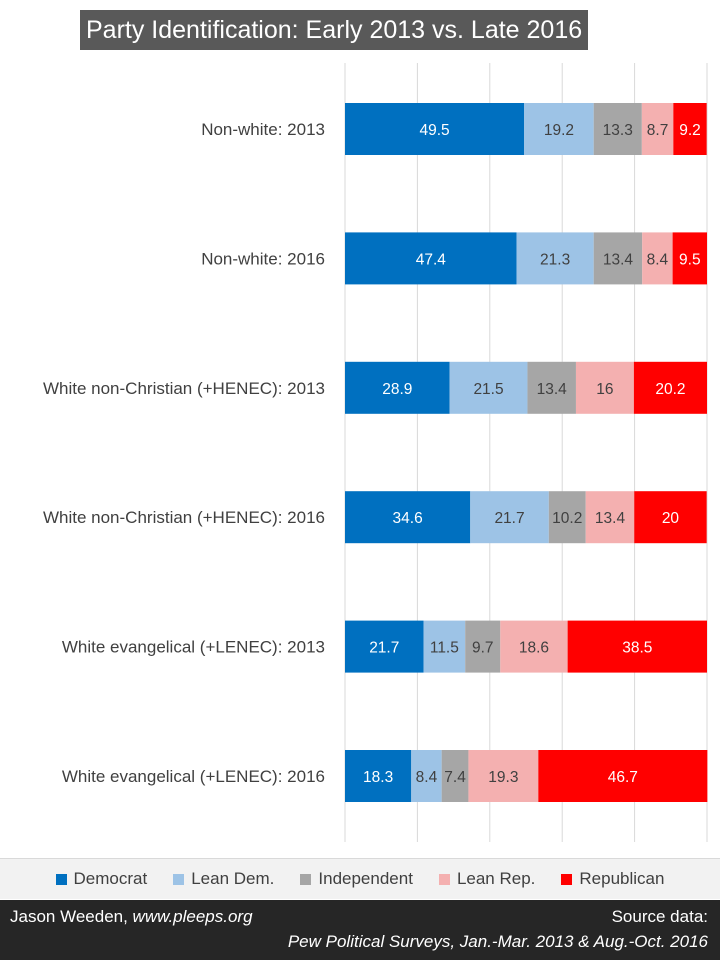 The image size is (720, 960). Describe the element at coordinates (193, 776) in the screenshot. I see `category-label: White evangelical (+LENEC): 2016` at that location.